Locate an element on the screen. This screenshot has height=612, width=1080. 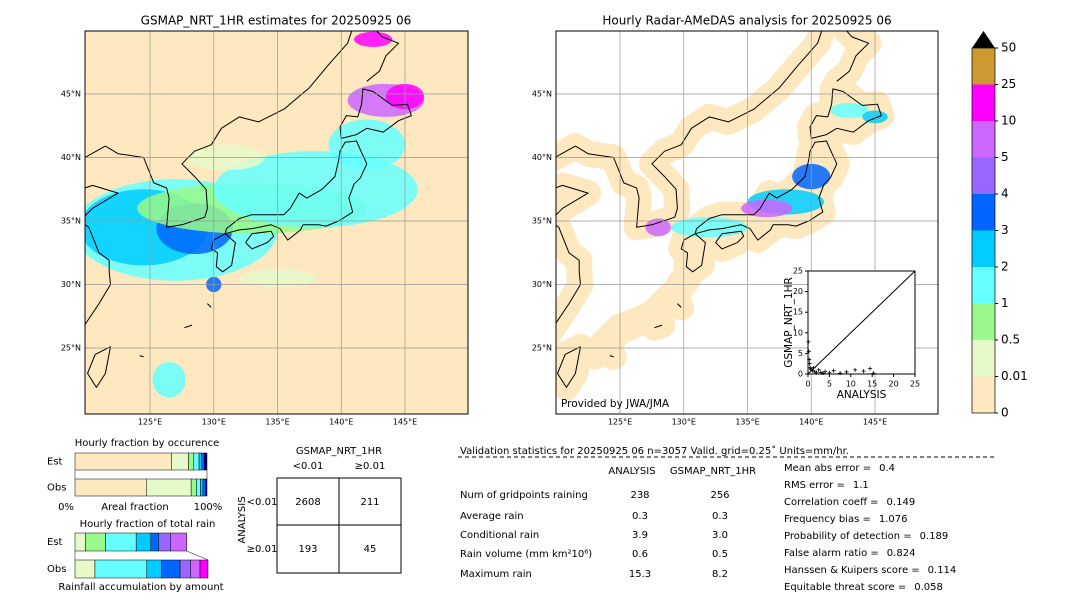
cell: 45 is located at coordinates (370, 549).